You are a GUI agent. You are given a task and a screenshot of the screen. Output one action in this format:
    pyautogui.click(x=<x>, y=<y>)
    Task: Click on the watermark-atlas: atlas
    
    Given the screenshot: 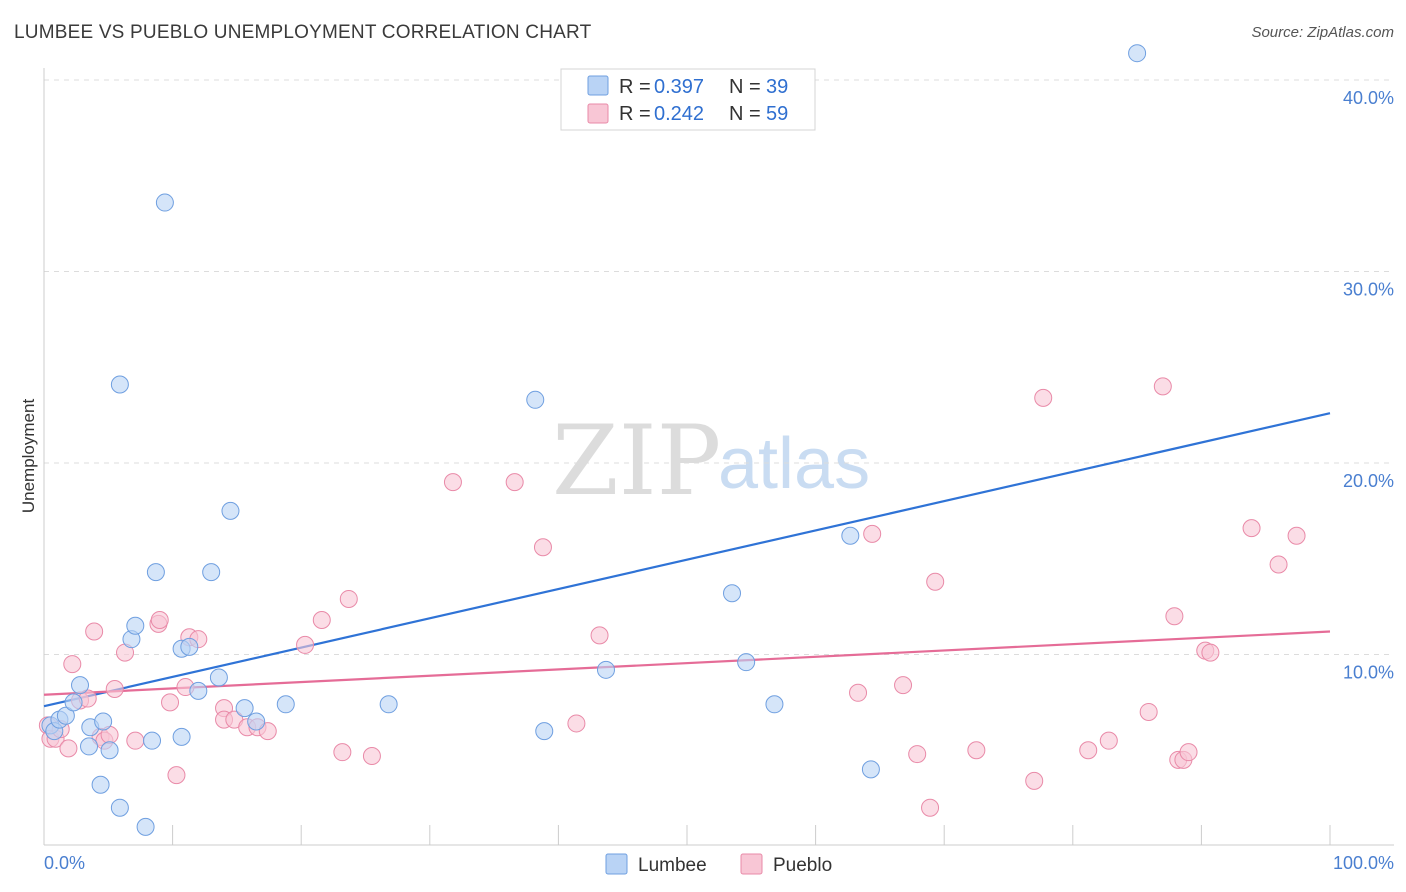 What is the action you would take?
    pyautogui.click(x=794, y=464)
    